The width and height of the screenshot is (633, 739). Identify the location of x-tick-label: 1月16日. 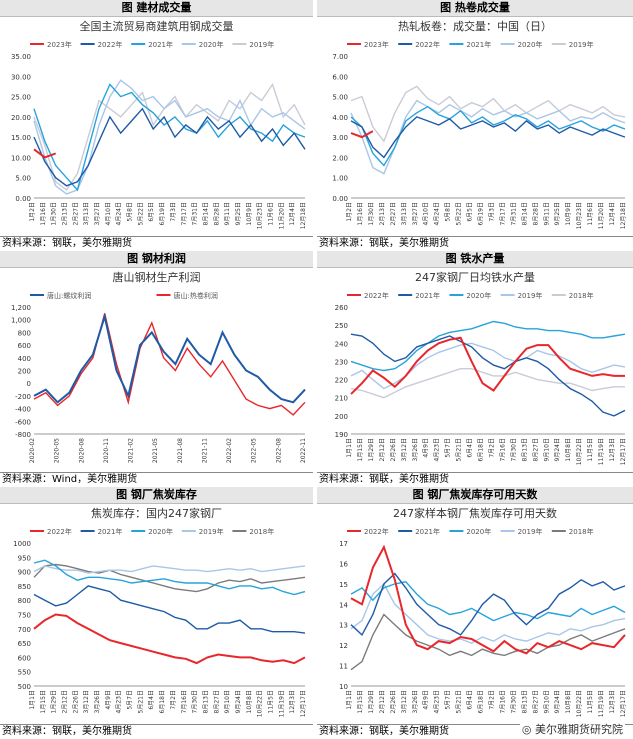
(360, 213).